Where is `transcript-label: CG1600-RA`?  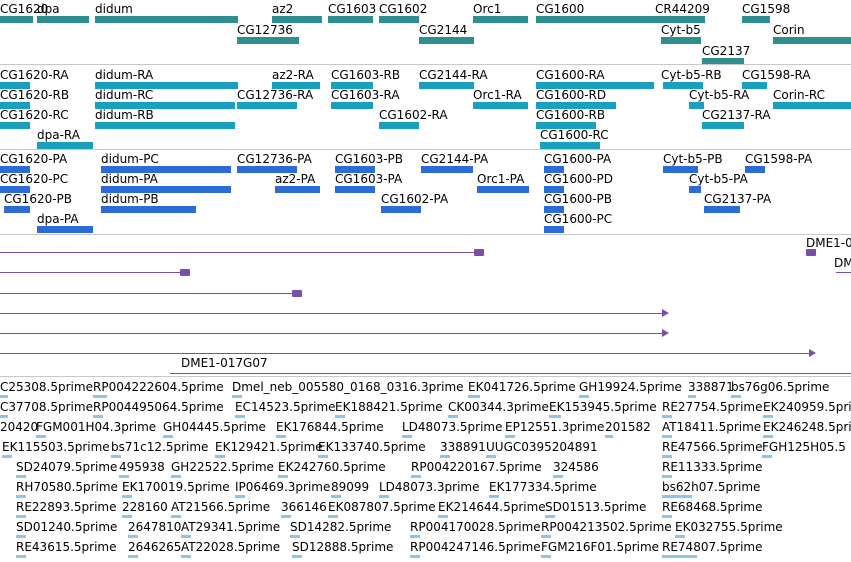 transcript-label: CG1600-RA is located at coordinates (570, 75).